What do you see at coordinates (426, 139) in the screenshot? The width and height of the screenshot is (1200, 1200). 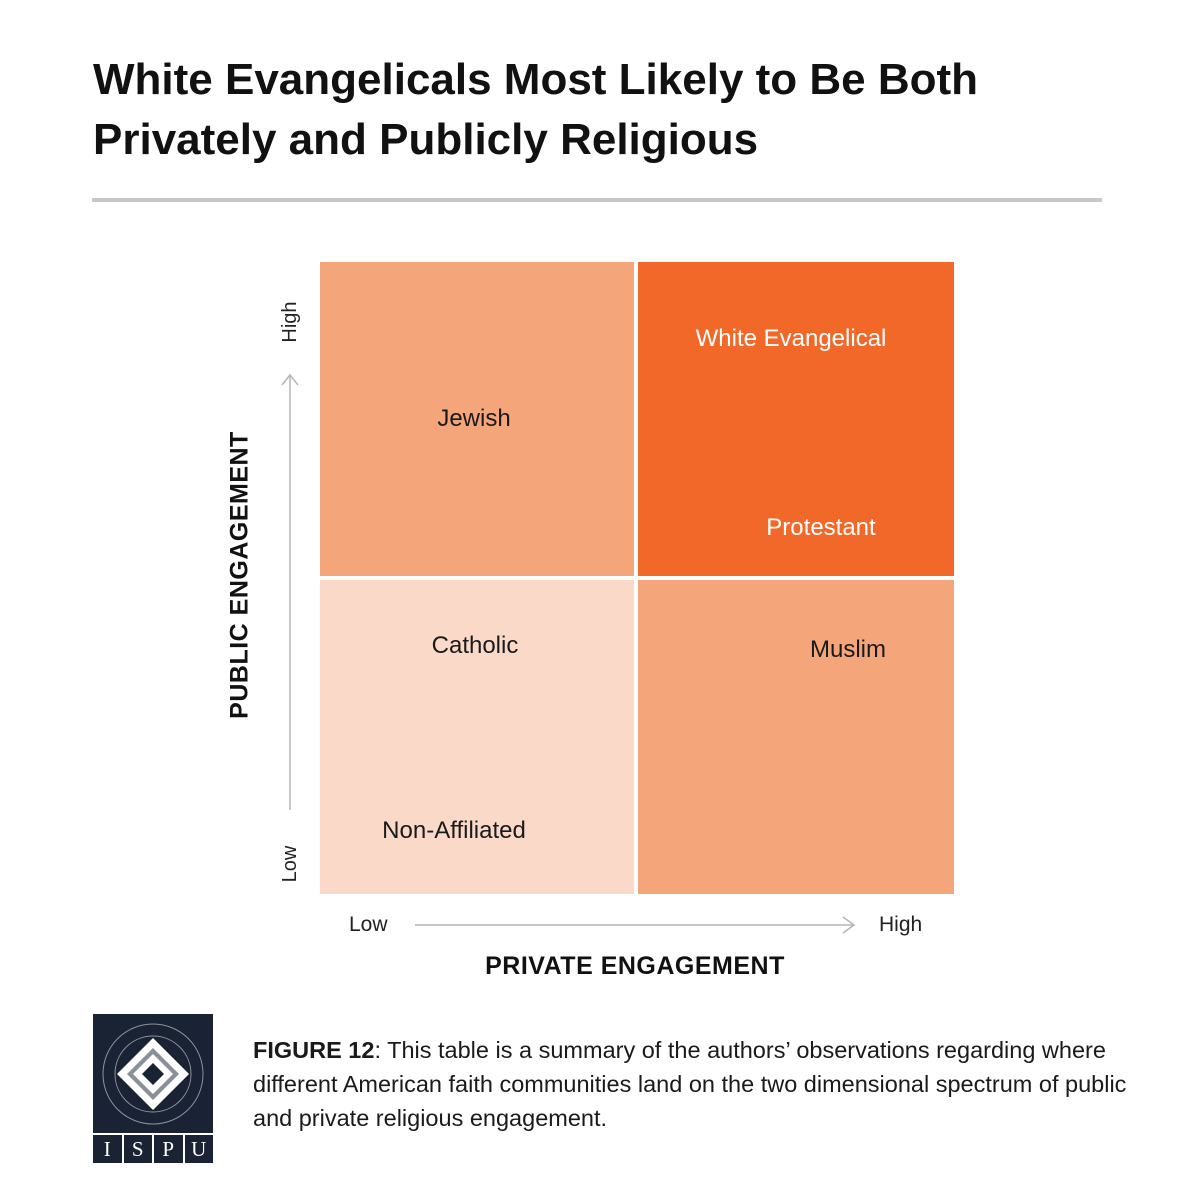 I see `title-line-2: Privately and Publicly Religious` at bounding box center [426, 139].